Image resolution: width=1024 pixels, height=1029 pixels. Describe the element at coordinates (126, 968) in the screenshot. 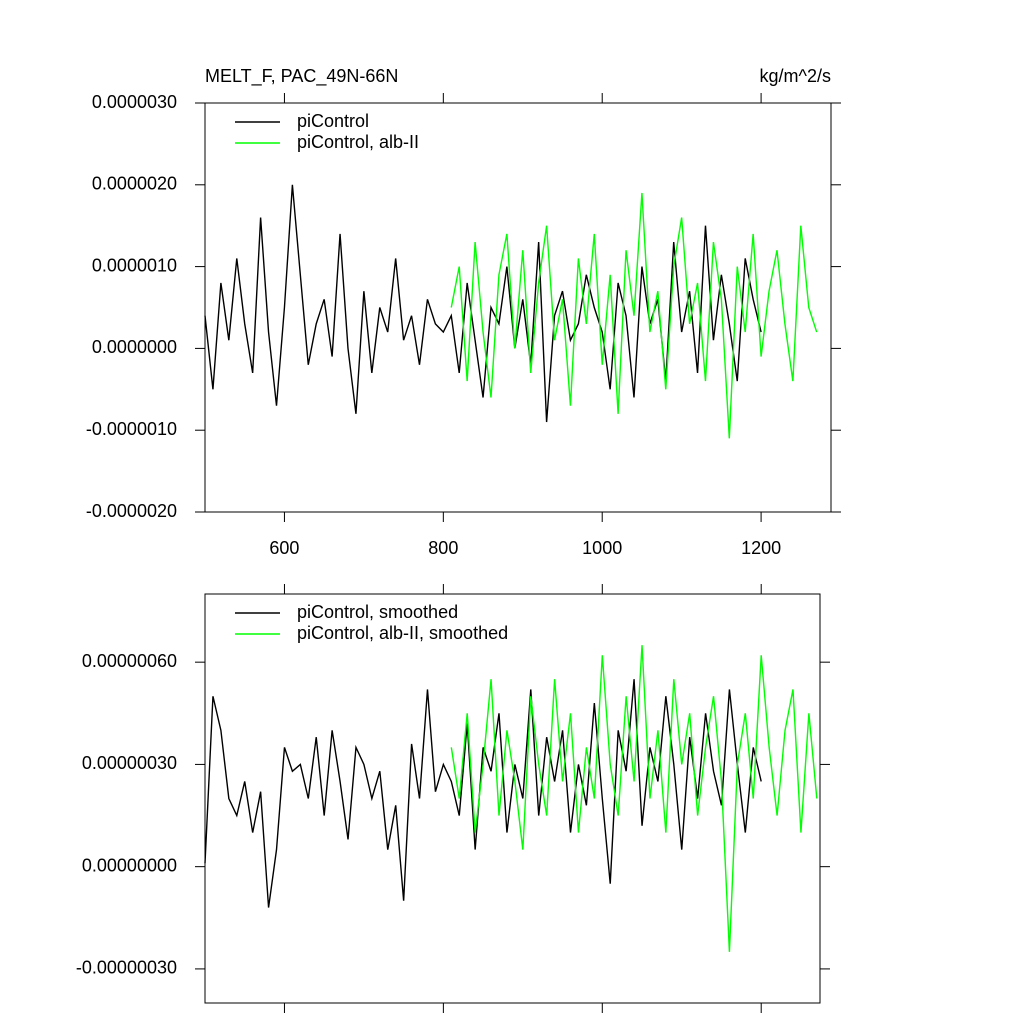

I see `y-tick-label: -0.00000030` at that location.